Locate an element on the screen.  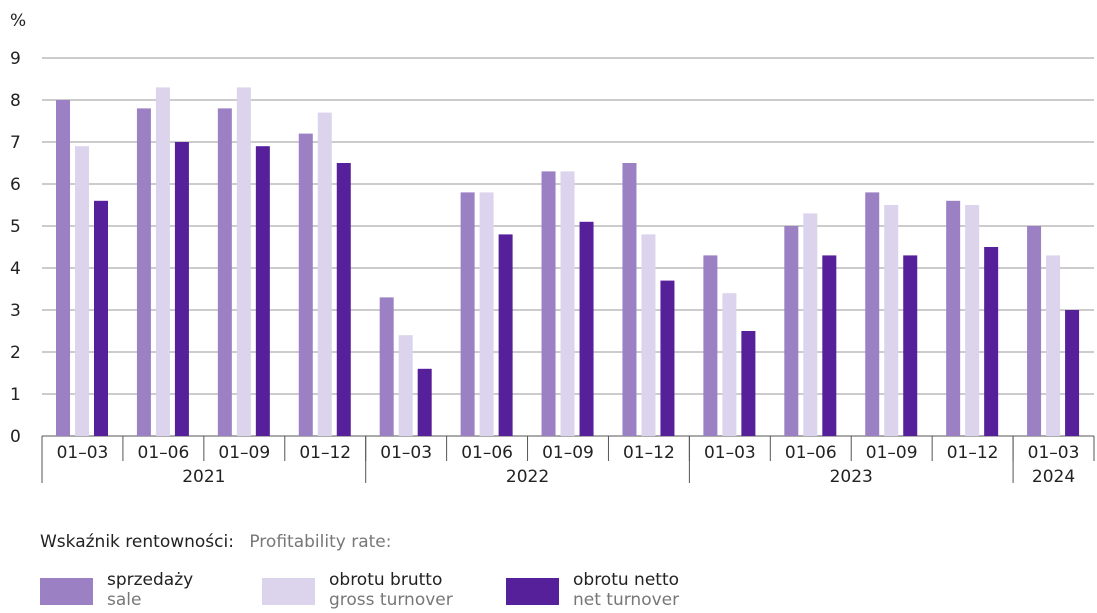
y-tick-label: 1 is located at coordinates (15, 395).